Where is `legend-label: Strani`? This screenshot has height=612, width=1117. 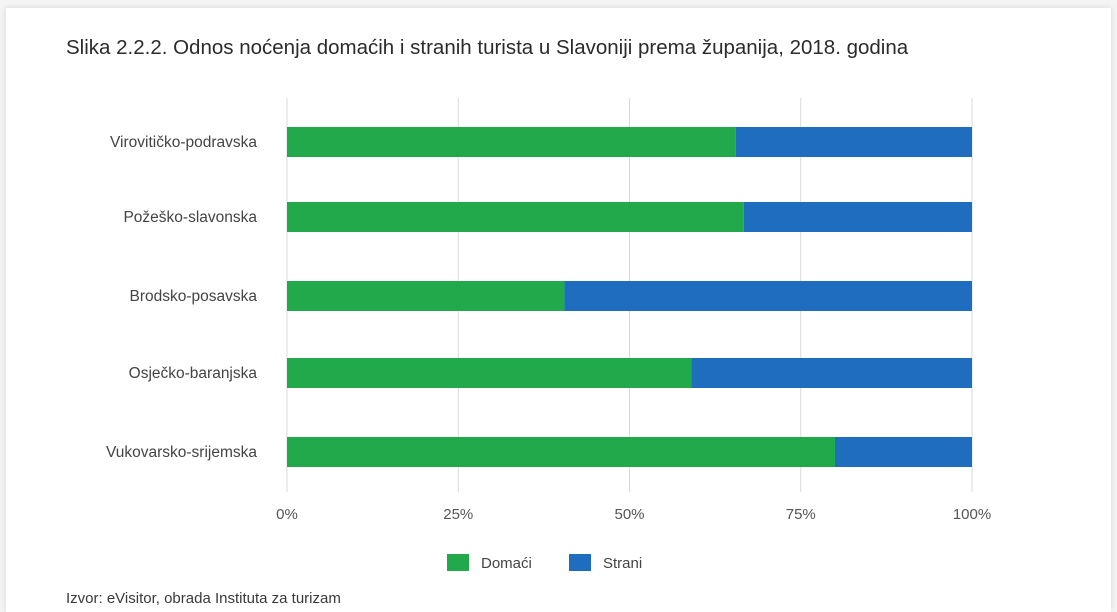 legend-label: Strani is located at coordinates (622, 563).